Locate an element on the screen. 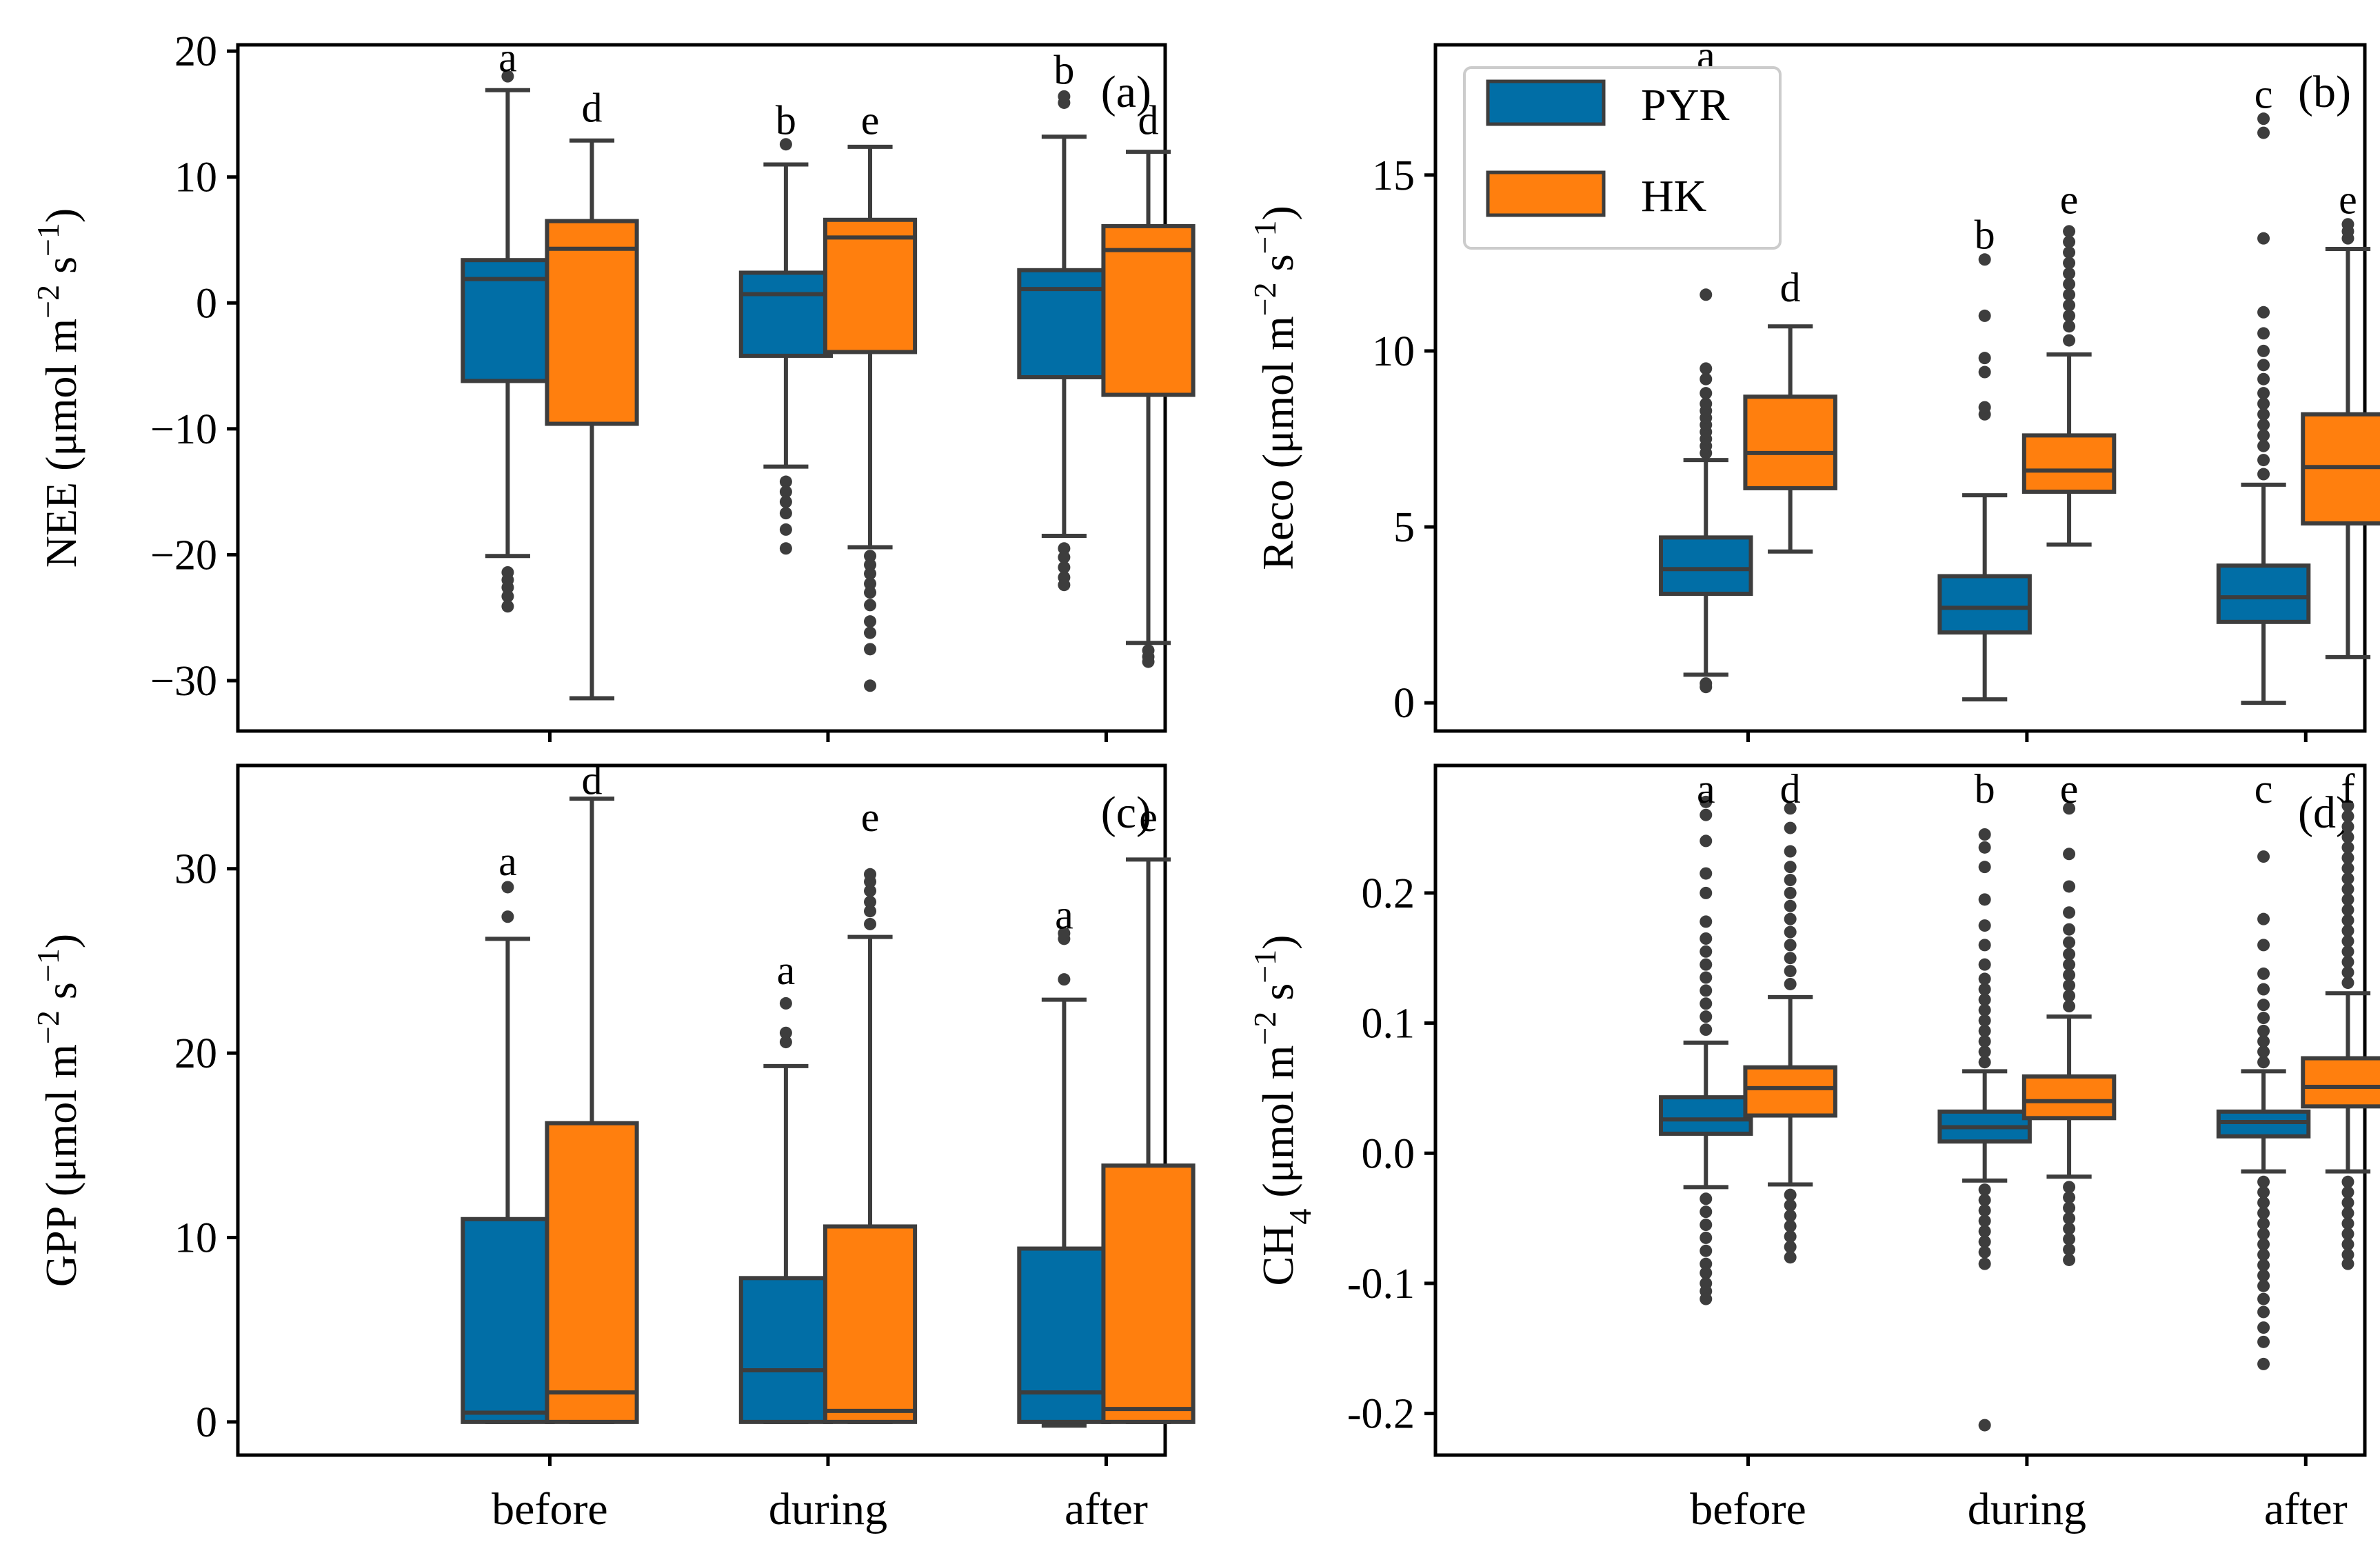  significance-letter: b is located at coordinates (1985, 235).